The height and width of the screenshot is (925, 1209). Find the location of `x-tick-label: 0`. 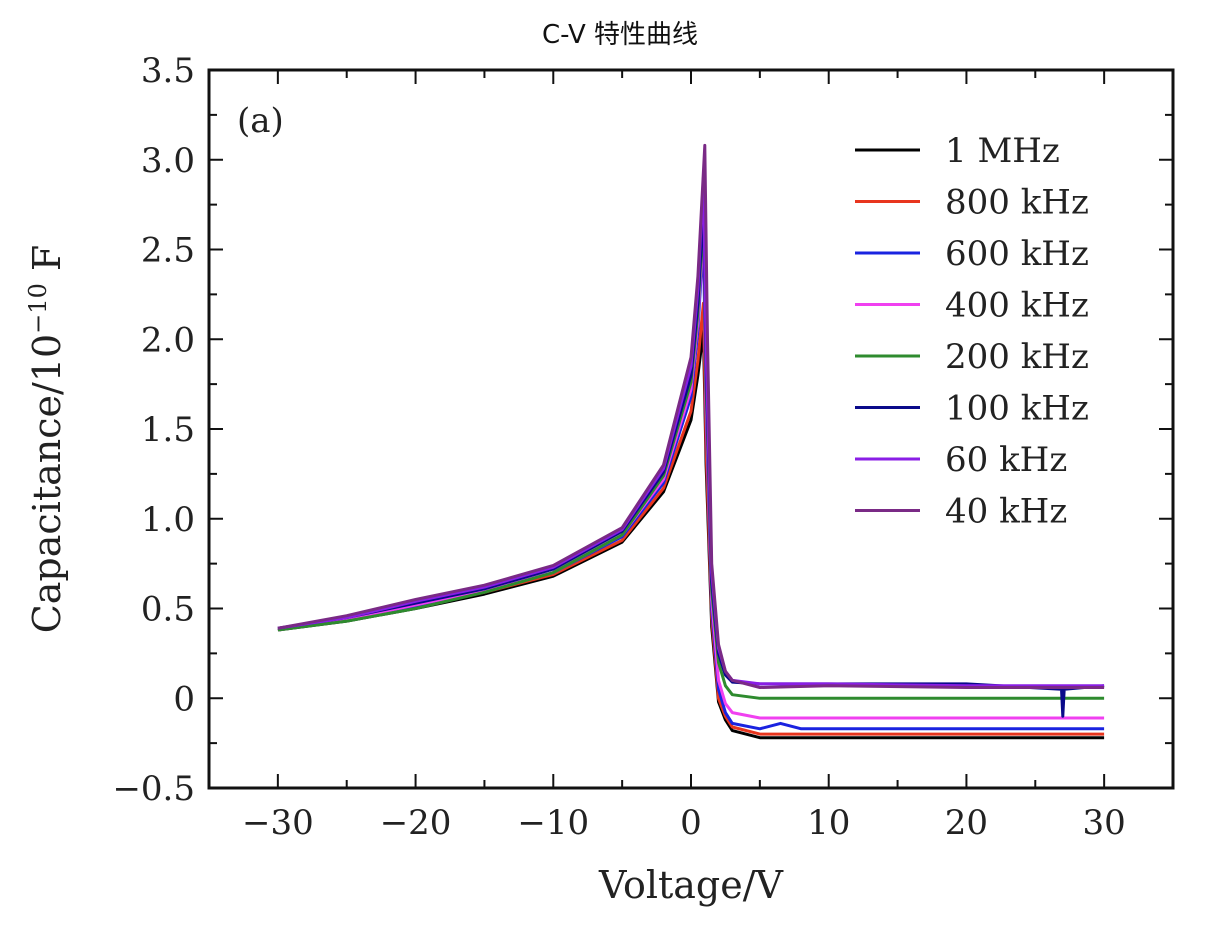

x-tick-label: 0 is located at coordinates (691, 823).